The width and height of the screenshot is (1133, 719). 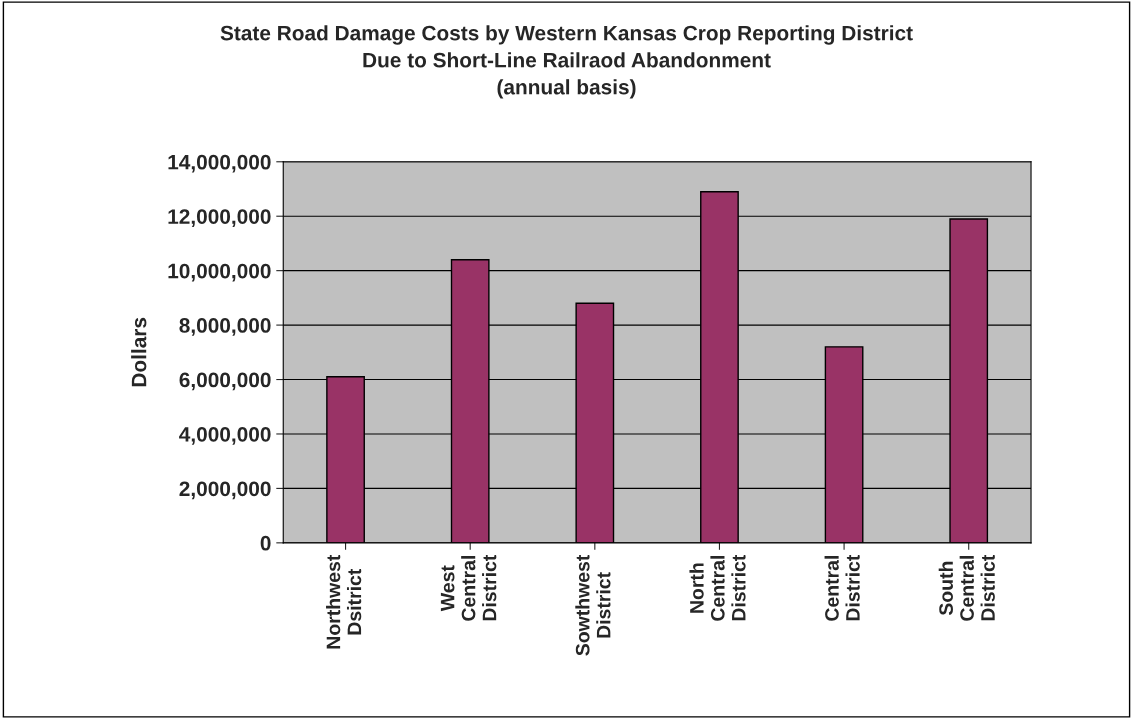 I want to click on x-tick-label: North Central District, so click(x=717, y=587).